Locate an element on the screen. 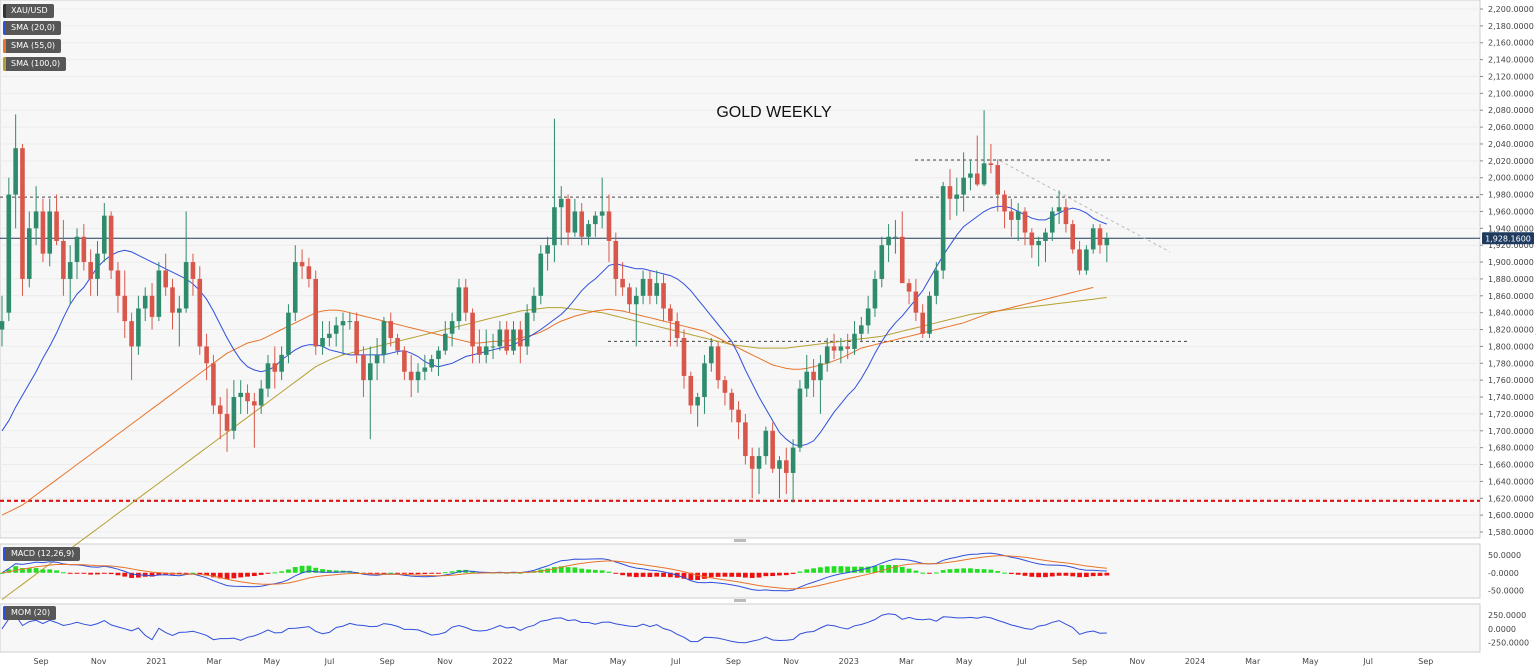  sma55-tag: SMA (55,0) is located at coordinates (32, 46).